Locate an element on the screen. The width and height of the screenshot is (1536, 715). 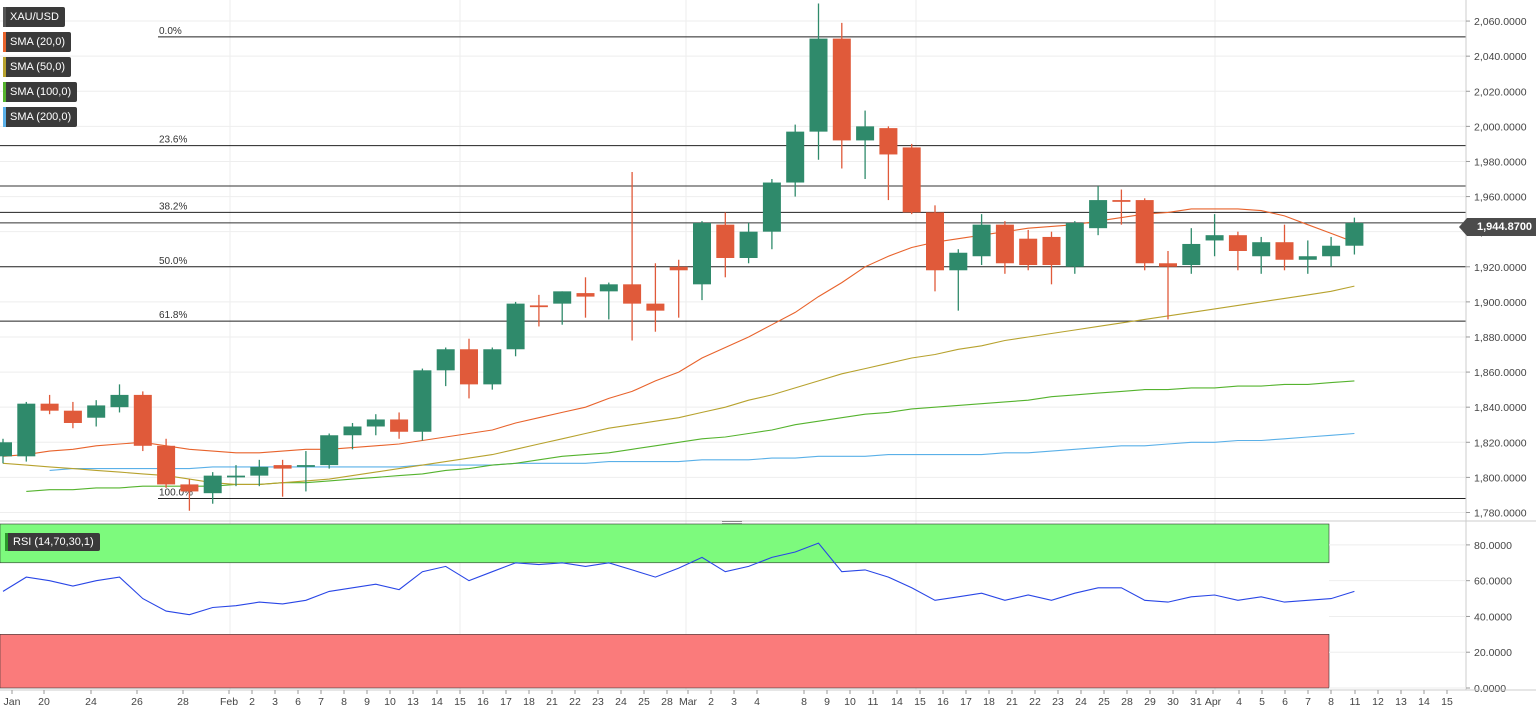
fibonacci-label: 100.0% is located at coordinates (176, 492).